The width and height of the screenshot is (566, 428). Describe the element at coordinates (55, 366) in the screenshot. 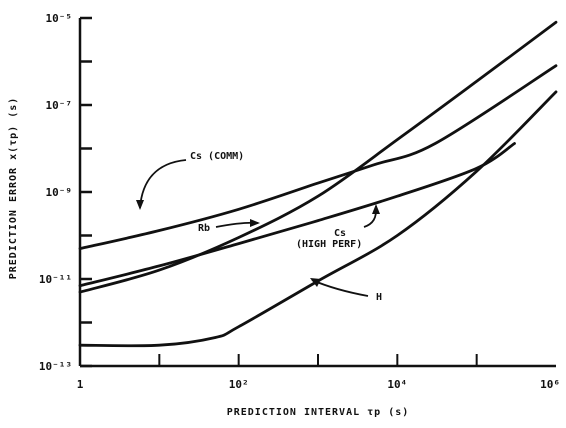

I see `y-tick-label: 10⁻¹³` at that location.